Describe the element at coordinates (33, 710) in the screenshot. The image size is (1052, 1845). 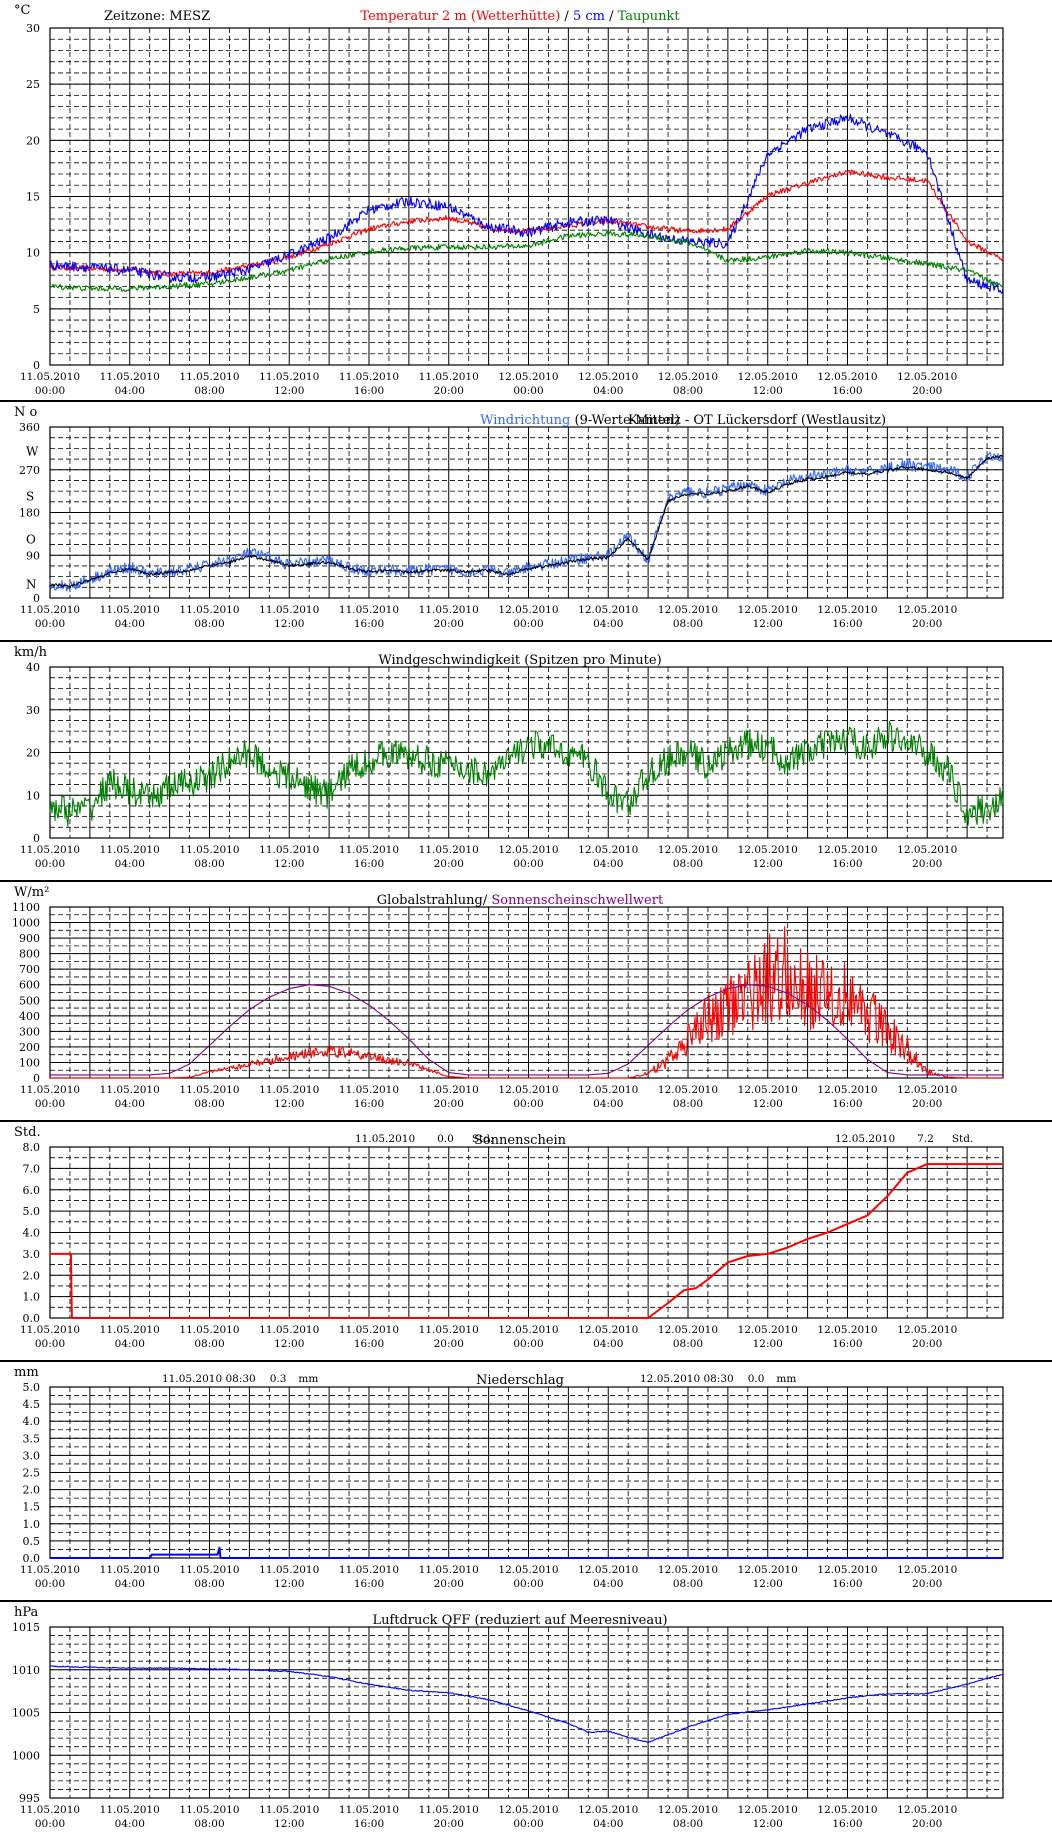
I see `y-tick-label: 30` at that location.